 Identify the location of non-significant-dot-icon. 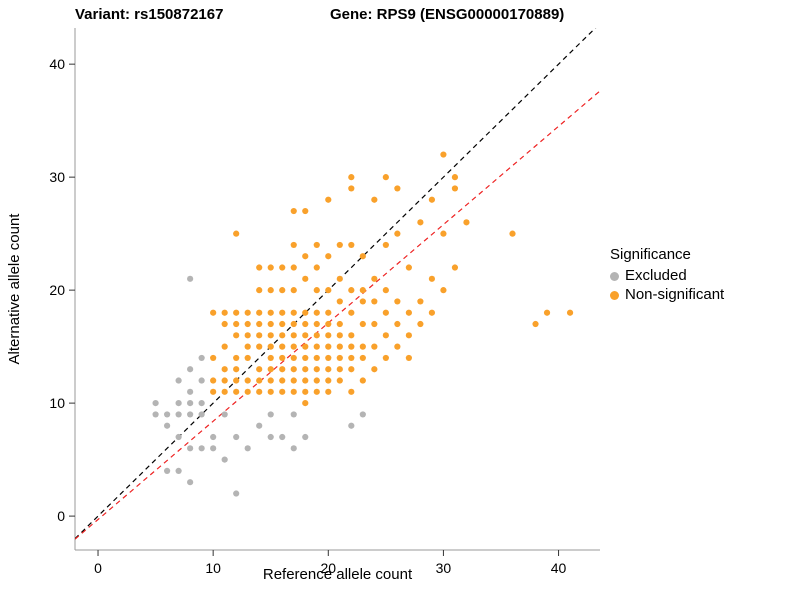
(614, 295).